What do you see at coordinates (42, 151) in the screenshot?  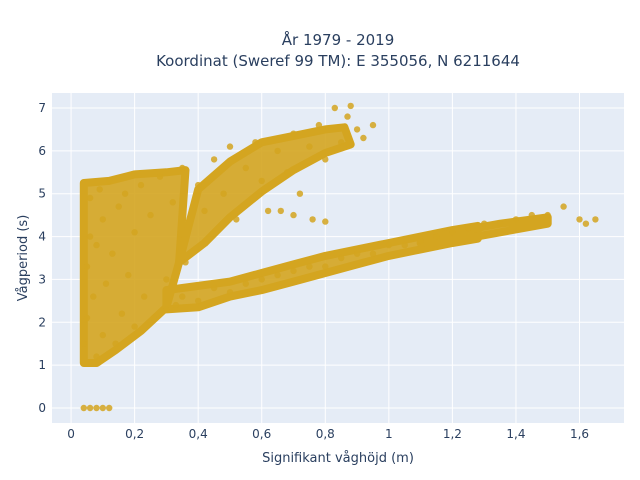 I see `y-tick-label: 6` at bounding box center [42, 151].